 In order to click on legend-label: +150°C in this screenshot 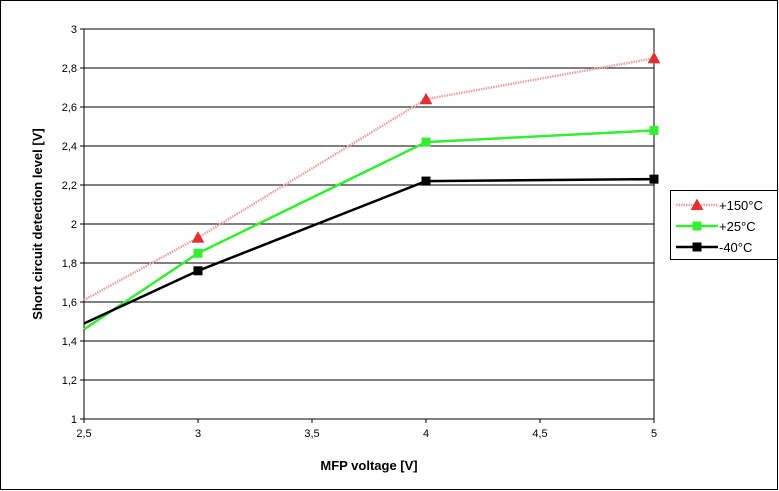, I will do `click(741, 205)`.